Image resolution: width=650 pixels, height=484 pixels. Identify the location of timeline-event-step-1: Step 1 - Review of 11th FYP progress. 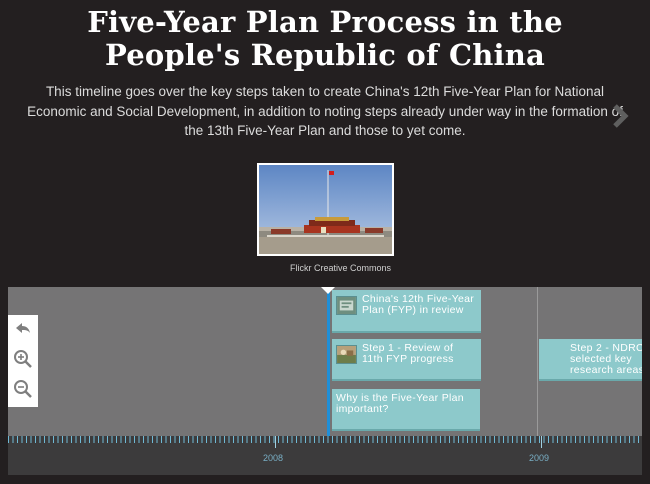
(406, 360).